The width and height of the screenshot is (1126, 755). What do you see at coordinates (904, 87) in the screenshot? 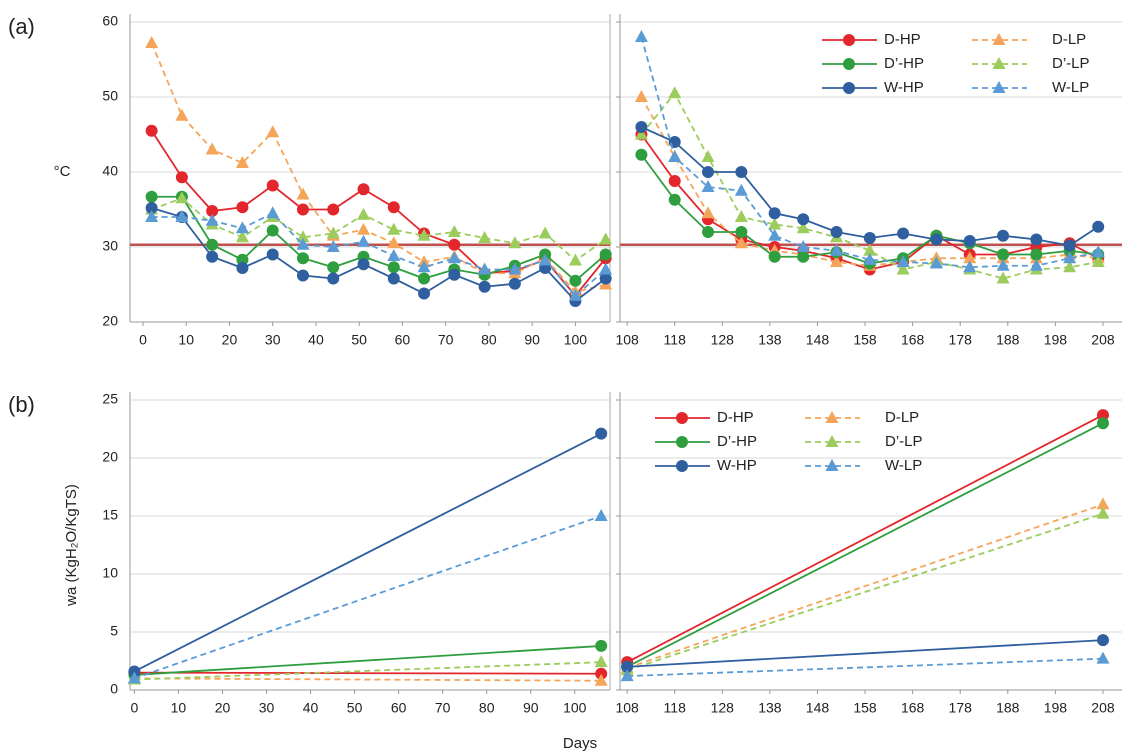
I see `legend-label: W-HP` at bounding box center [904, 87].